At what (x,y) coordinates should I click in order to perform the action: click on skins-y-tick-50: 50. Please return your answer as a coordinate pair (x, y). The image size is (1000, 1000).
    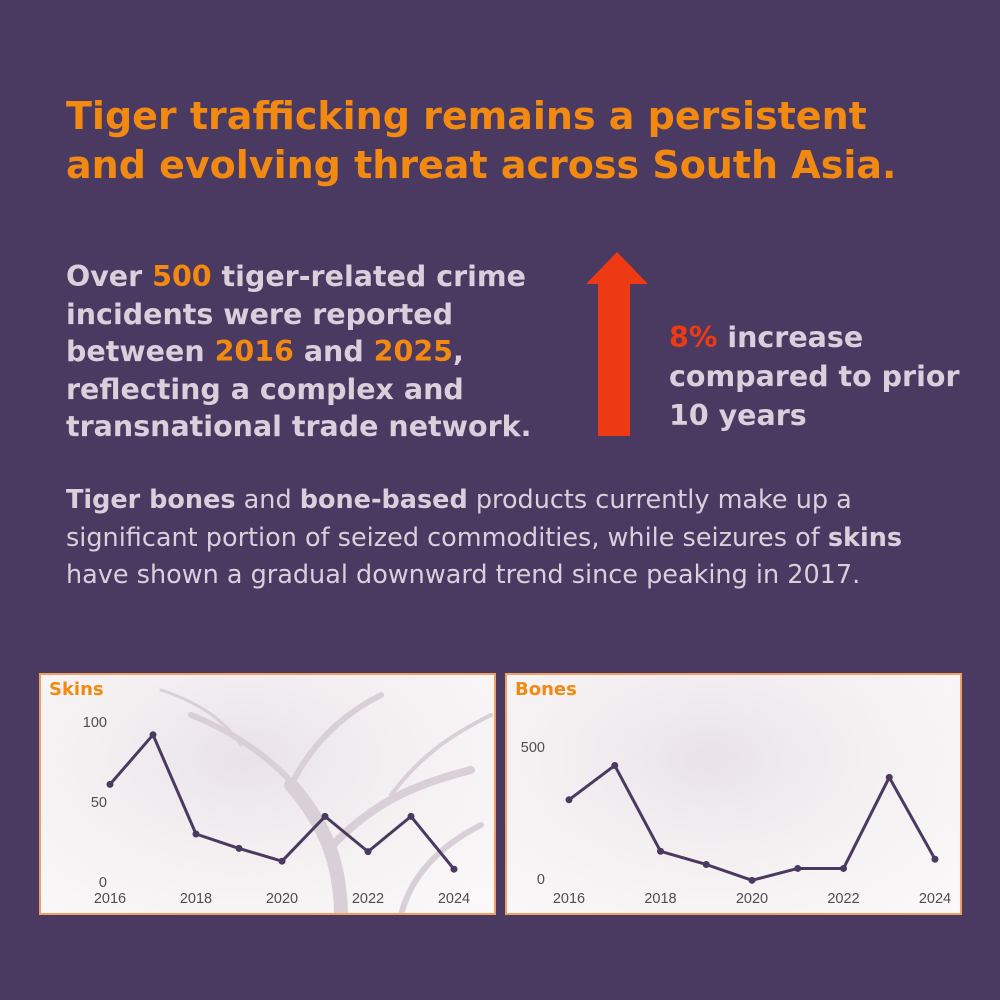
    Looking at the image, I should click on (99, 803).